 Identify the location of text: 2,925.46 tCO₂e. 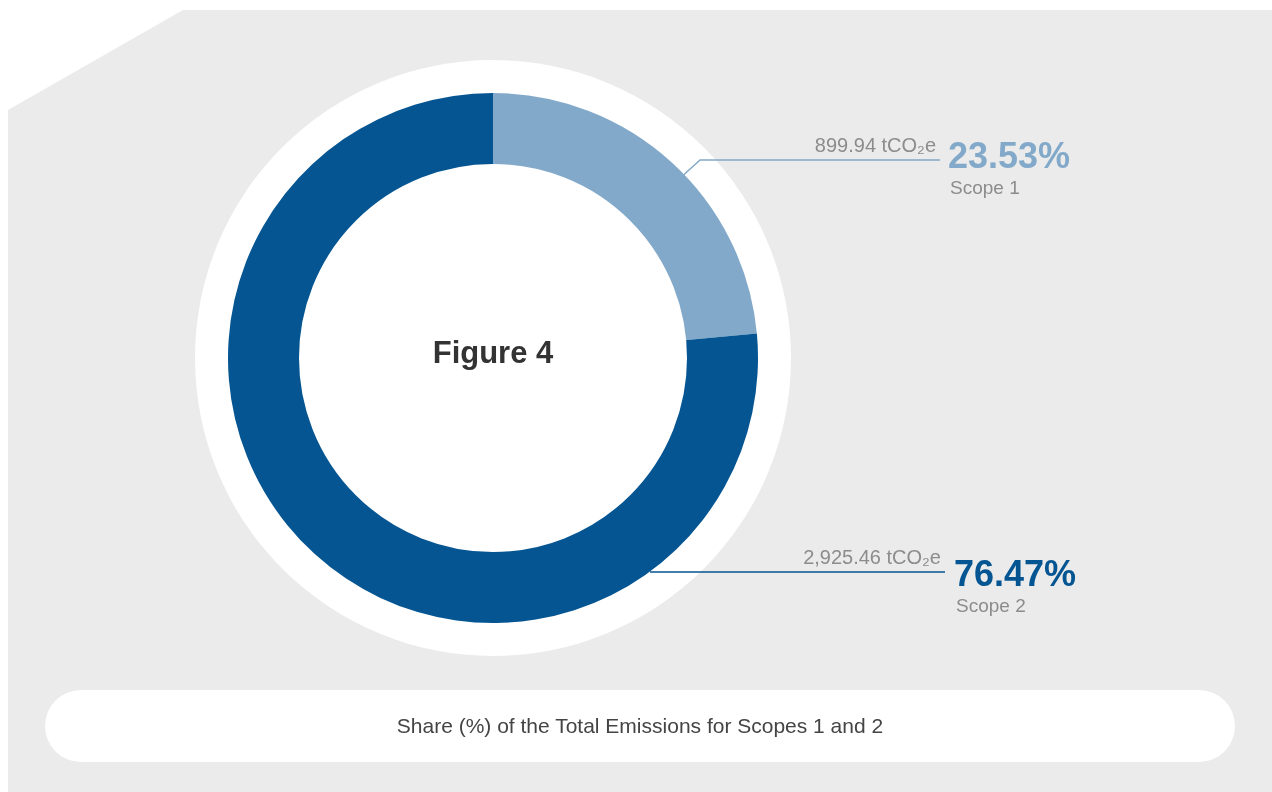
(872, 557).